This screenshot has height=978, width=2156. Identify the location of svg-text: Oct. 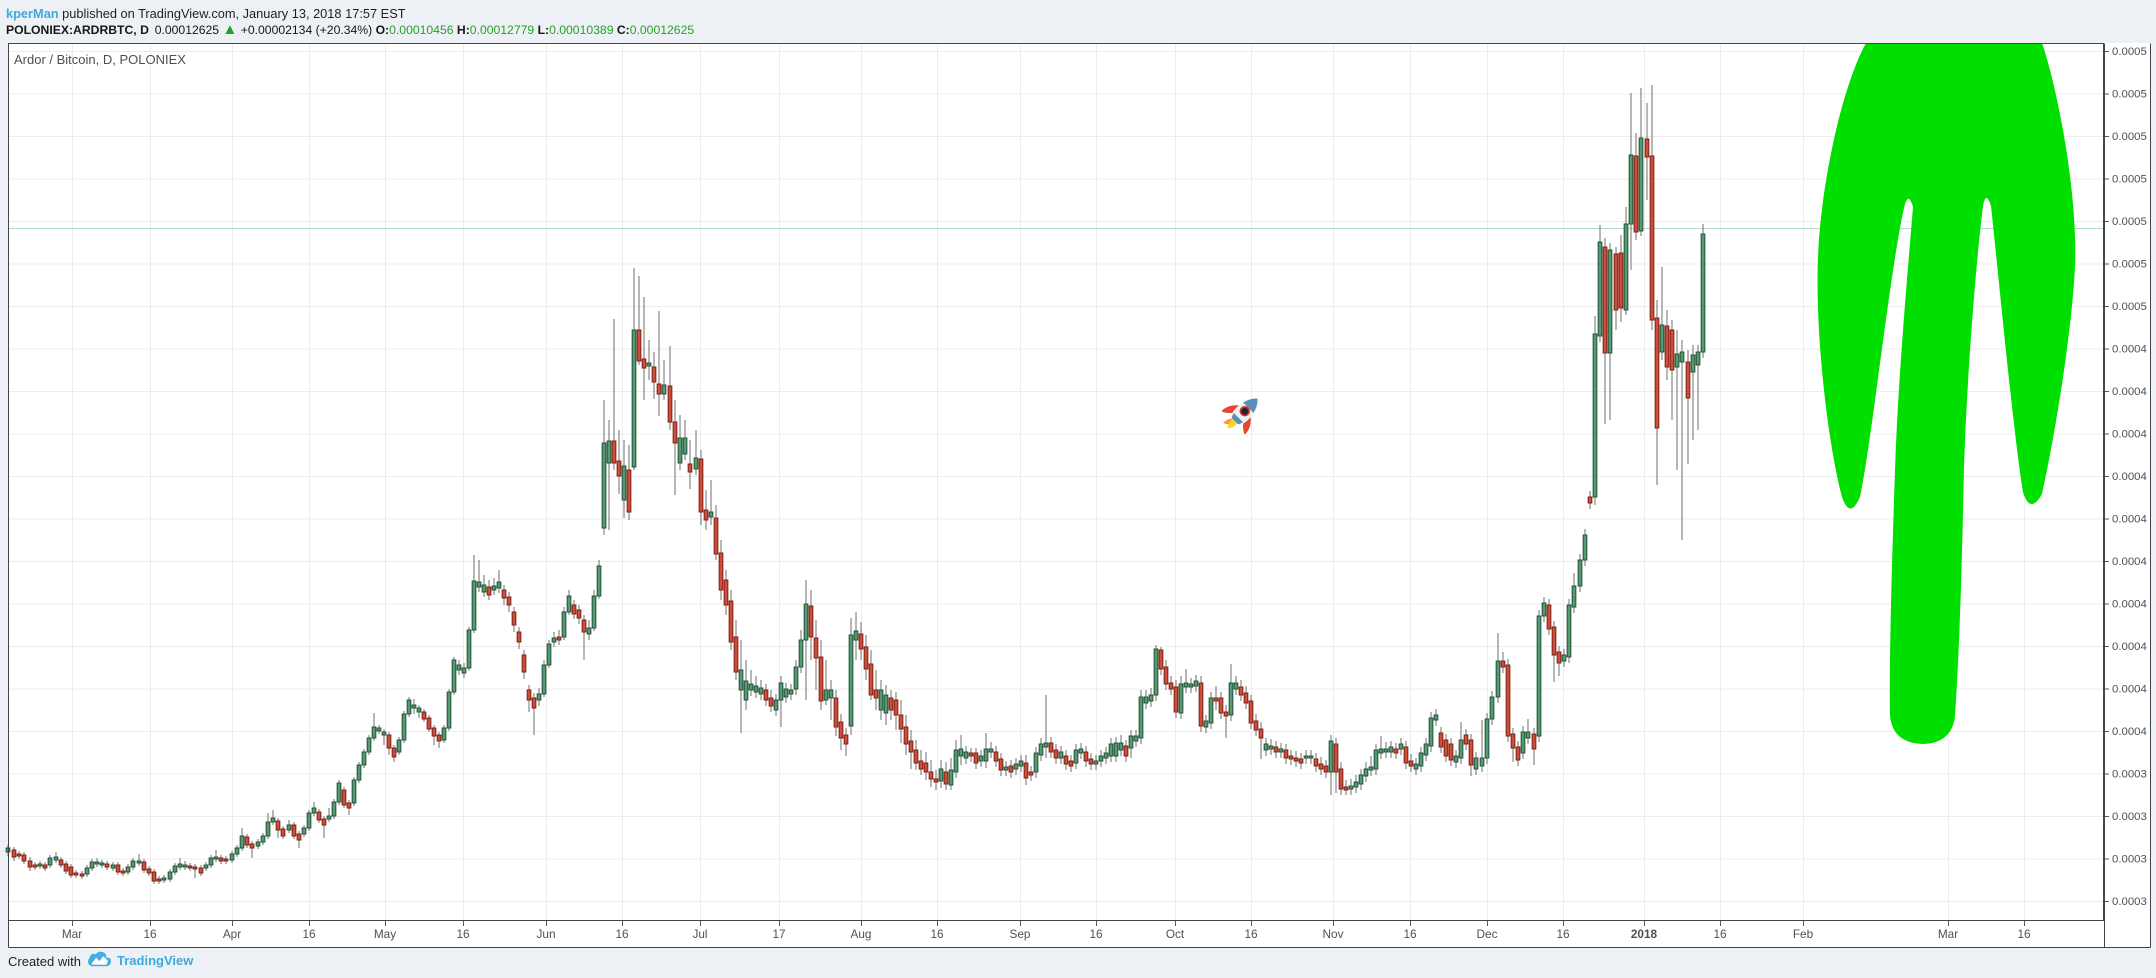
(1175, 934).